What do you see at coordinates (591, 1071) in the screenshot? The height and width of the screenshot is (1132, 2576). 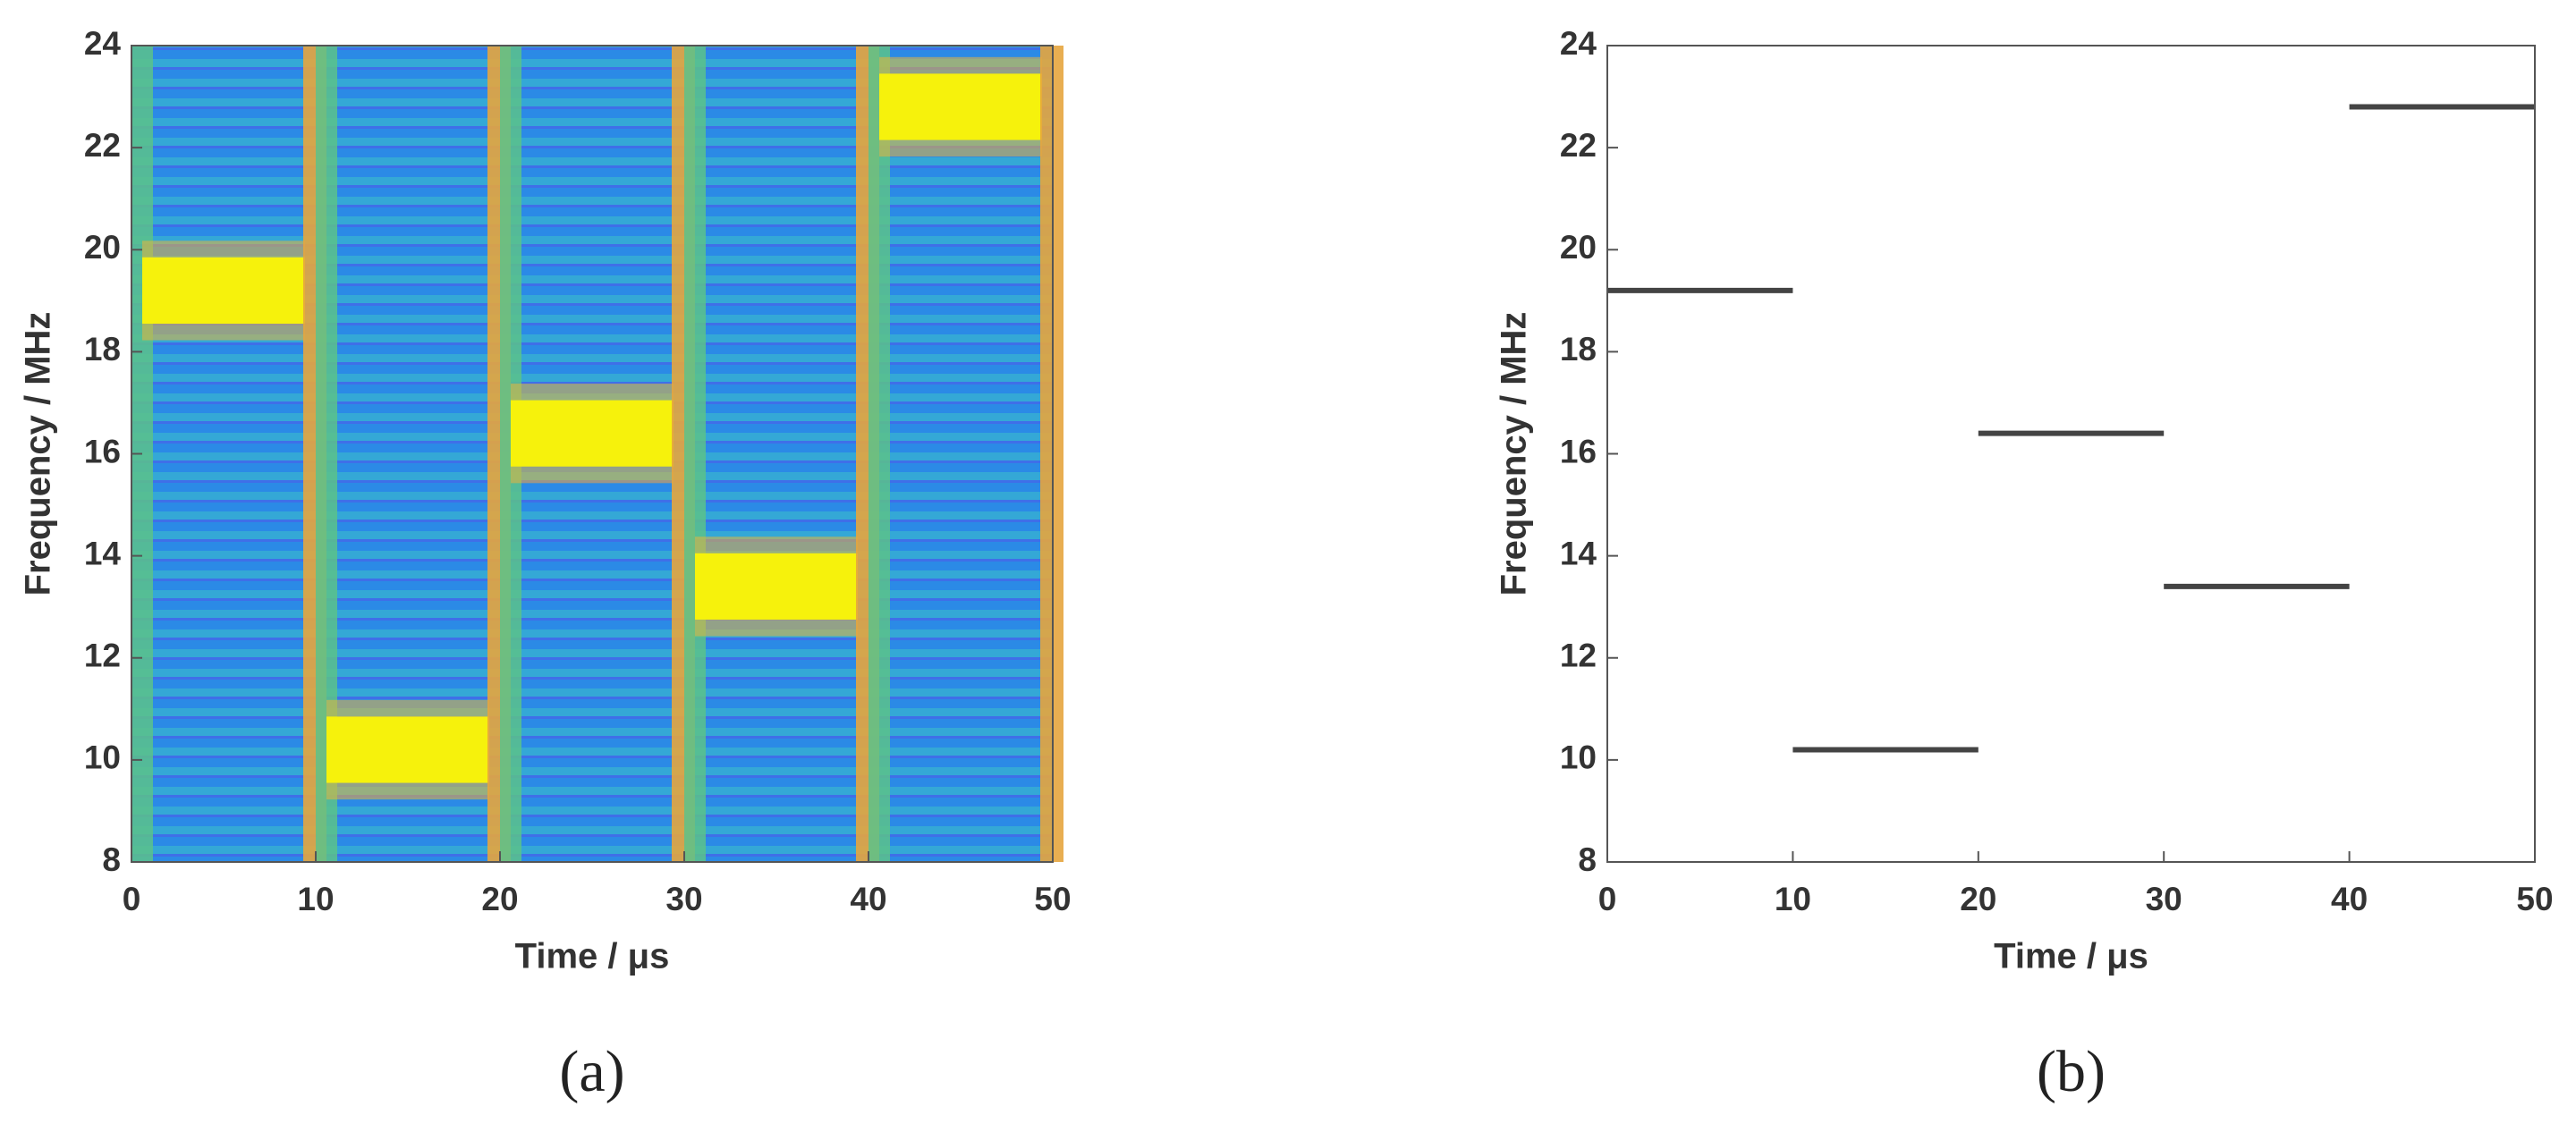 I see `panel-label: (a)` at bounding box center [591, 1071].